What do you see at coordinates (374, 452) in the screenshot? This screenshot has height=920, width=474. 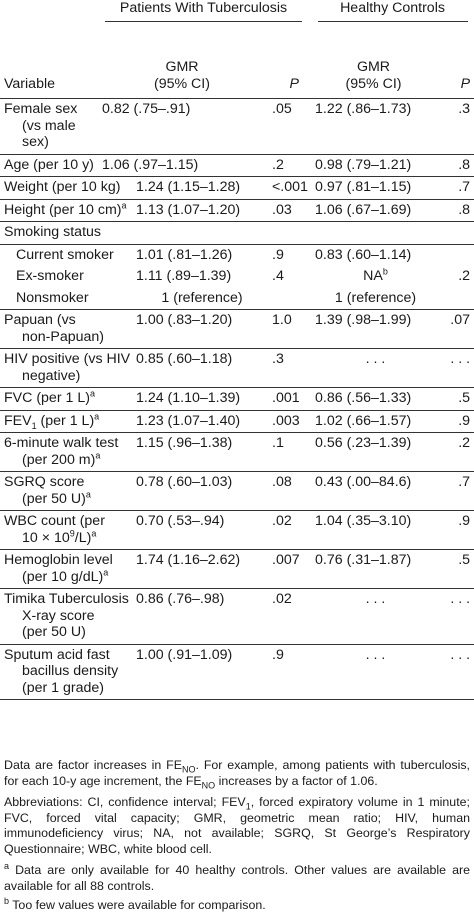 I see `cell-gmr-controls: 0.56 (.23–1.39)` at bounding box center [374, 452].